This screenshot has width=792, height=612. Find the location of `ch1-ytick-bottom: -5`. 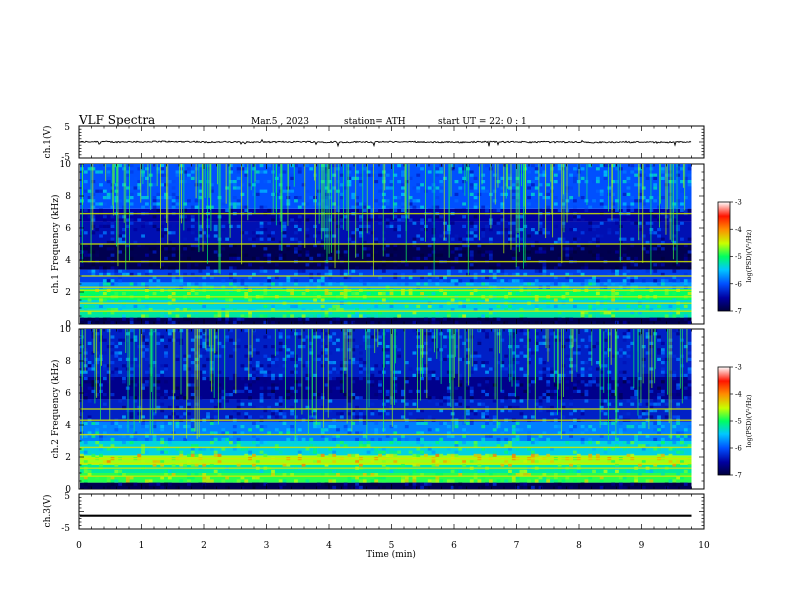

ch1-ytick-bottom: -5 is located at coordinates (65, 158).